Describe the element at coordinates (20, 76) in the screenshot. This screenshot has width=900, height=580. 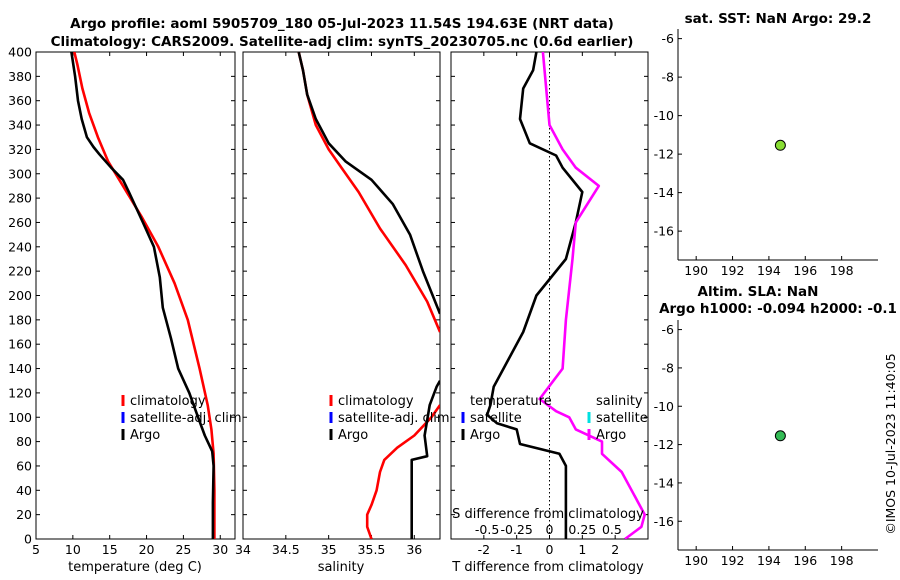
I see `y-tick-label: 380` at that location.